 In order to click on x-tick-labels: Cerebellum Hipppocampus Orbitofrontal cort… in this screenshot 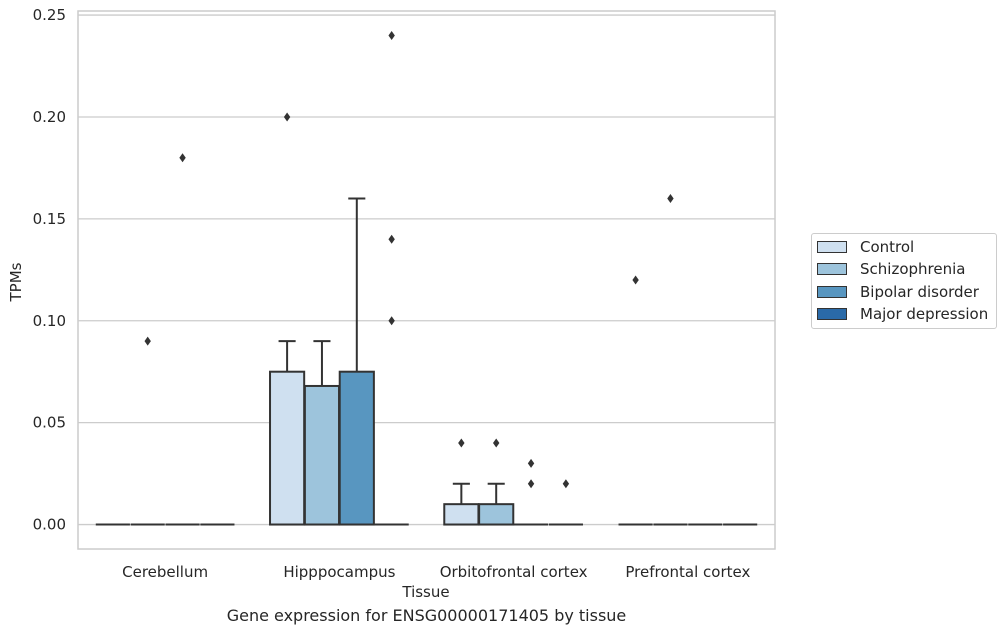, I will do `click(436, 572)`.